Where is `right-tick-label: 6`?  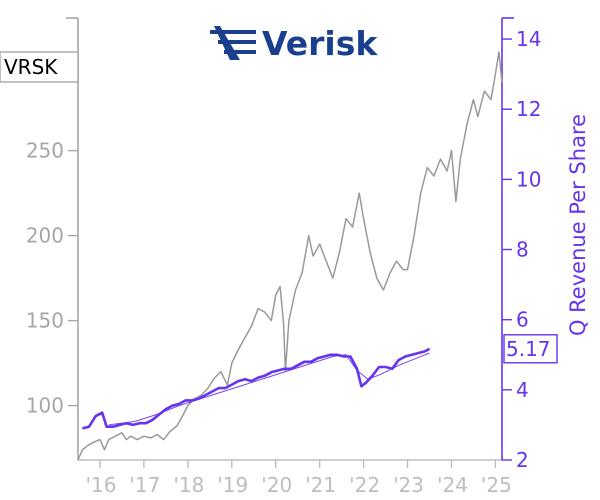
right-tick-label: 6 is located at coordinates (522, 320).